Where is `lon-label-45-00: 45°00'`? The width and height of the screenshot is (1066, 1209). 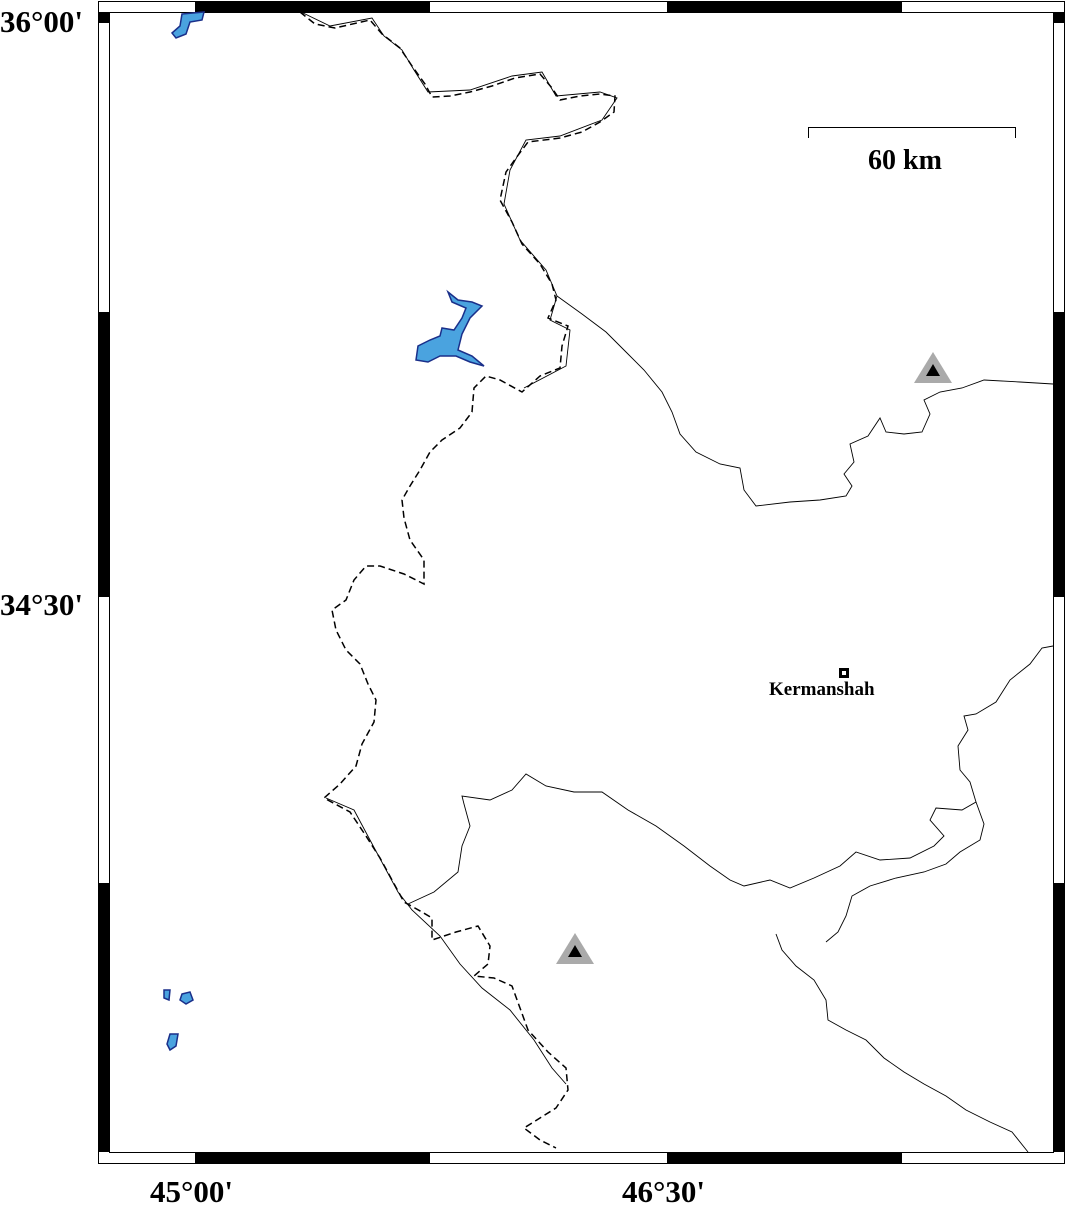 lon-label-45-00: 45°00' is located at coordinates (192, 1191).